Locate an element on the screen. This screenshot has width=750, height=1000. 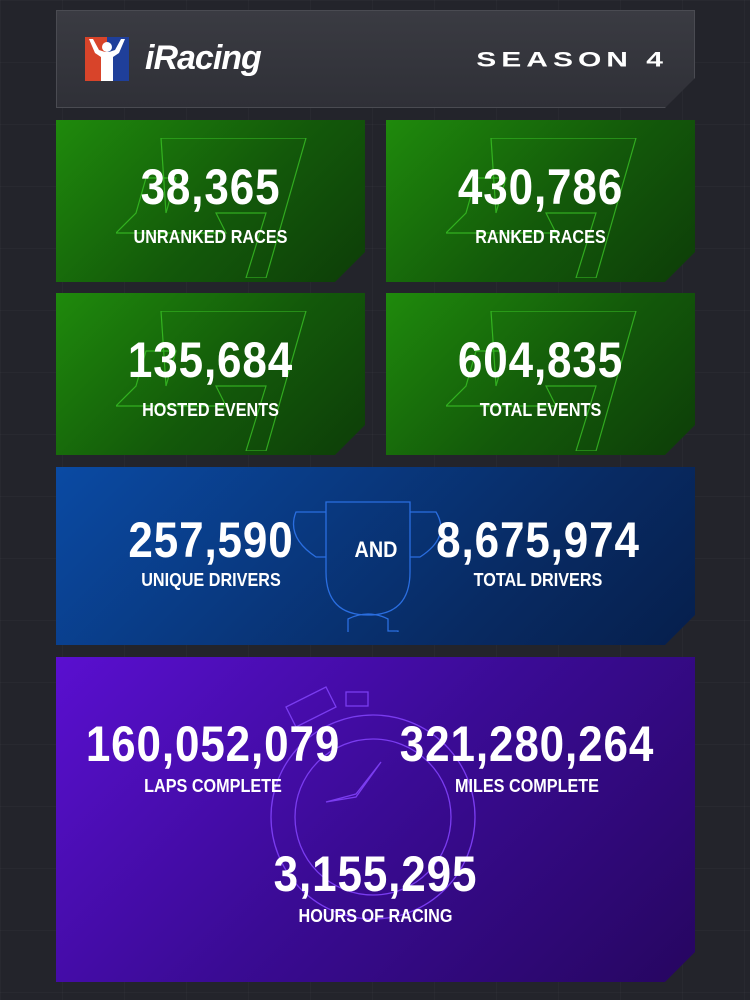
total-drivers-label: TOTAL DRIVERS is located at coordinates (538, 580).